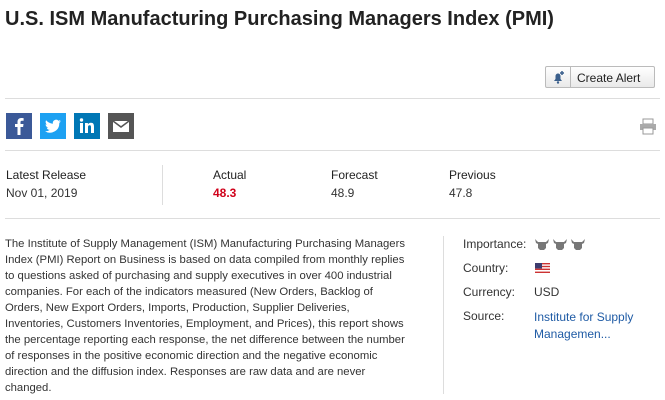  What do you see at coordinates (472, 175) in the screenshot?
I see `release-label: Previous` at bounding box center [472, 175].